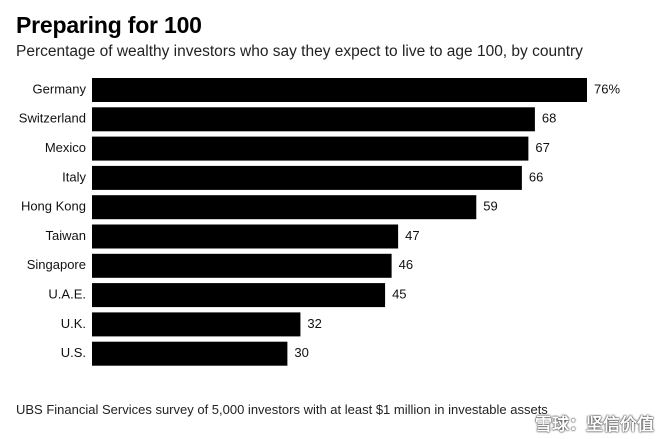  Describe the element at coordinates (284, 207) in the screenshot. I see `bar-hong-kong` at that location.